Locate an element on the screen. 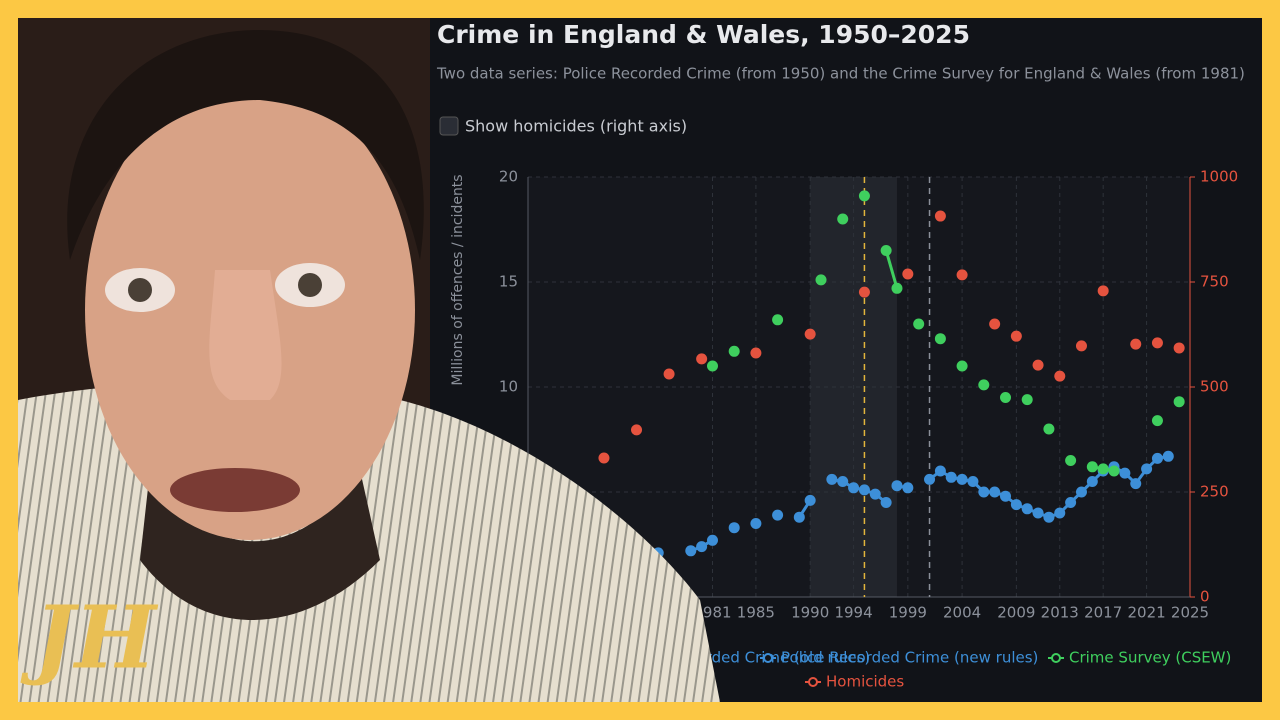  x-tick-label: 1985 is located at coordinates (756, 613).